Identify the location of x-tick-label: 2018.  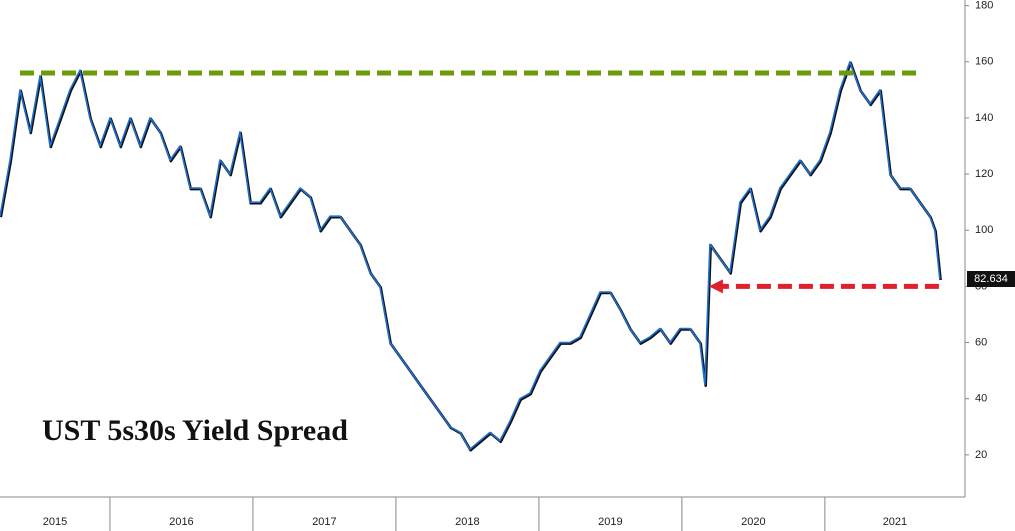
(467, 522).